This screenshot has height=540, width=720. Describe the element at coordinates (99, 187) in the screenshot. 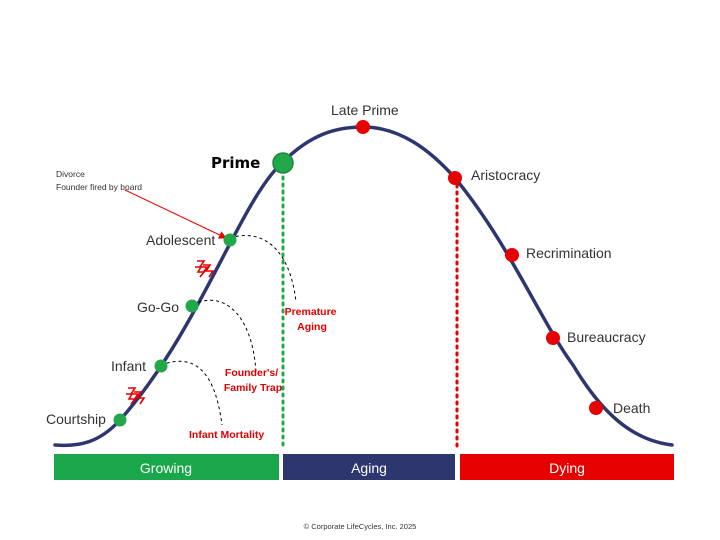

I see `divorce-line2: Founder fired by board` at that location.